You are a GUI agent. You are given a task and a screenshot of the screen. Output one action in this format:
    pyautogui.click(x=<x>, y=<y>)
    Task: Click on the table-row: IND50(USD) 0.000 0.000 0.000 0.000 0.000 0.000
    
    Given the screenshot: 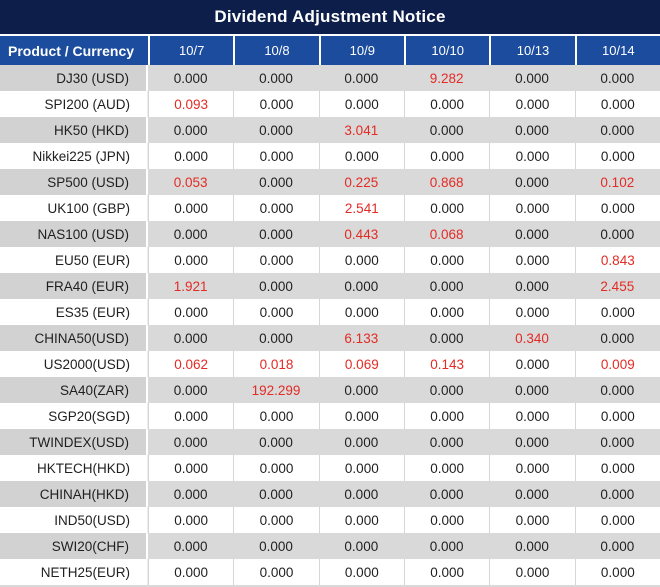 What is the action you would take?
    pyautogui.click(x=330, y=520)
    